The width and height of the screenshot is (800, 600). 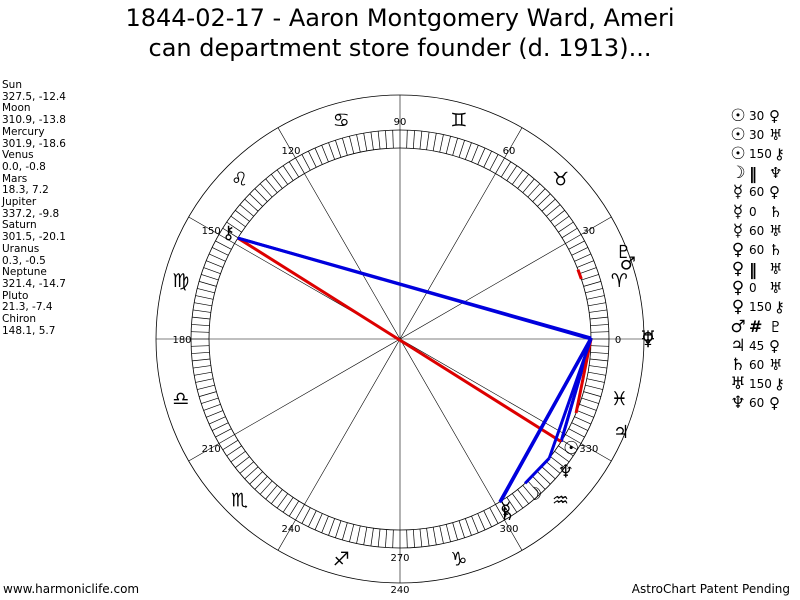 I want to click on planet-glyph-uranus-icon: ♅, so click(x=648, y=338).